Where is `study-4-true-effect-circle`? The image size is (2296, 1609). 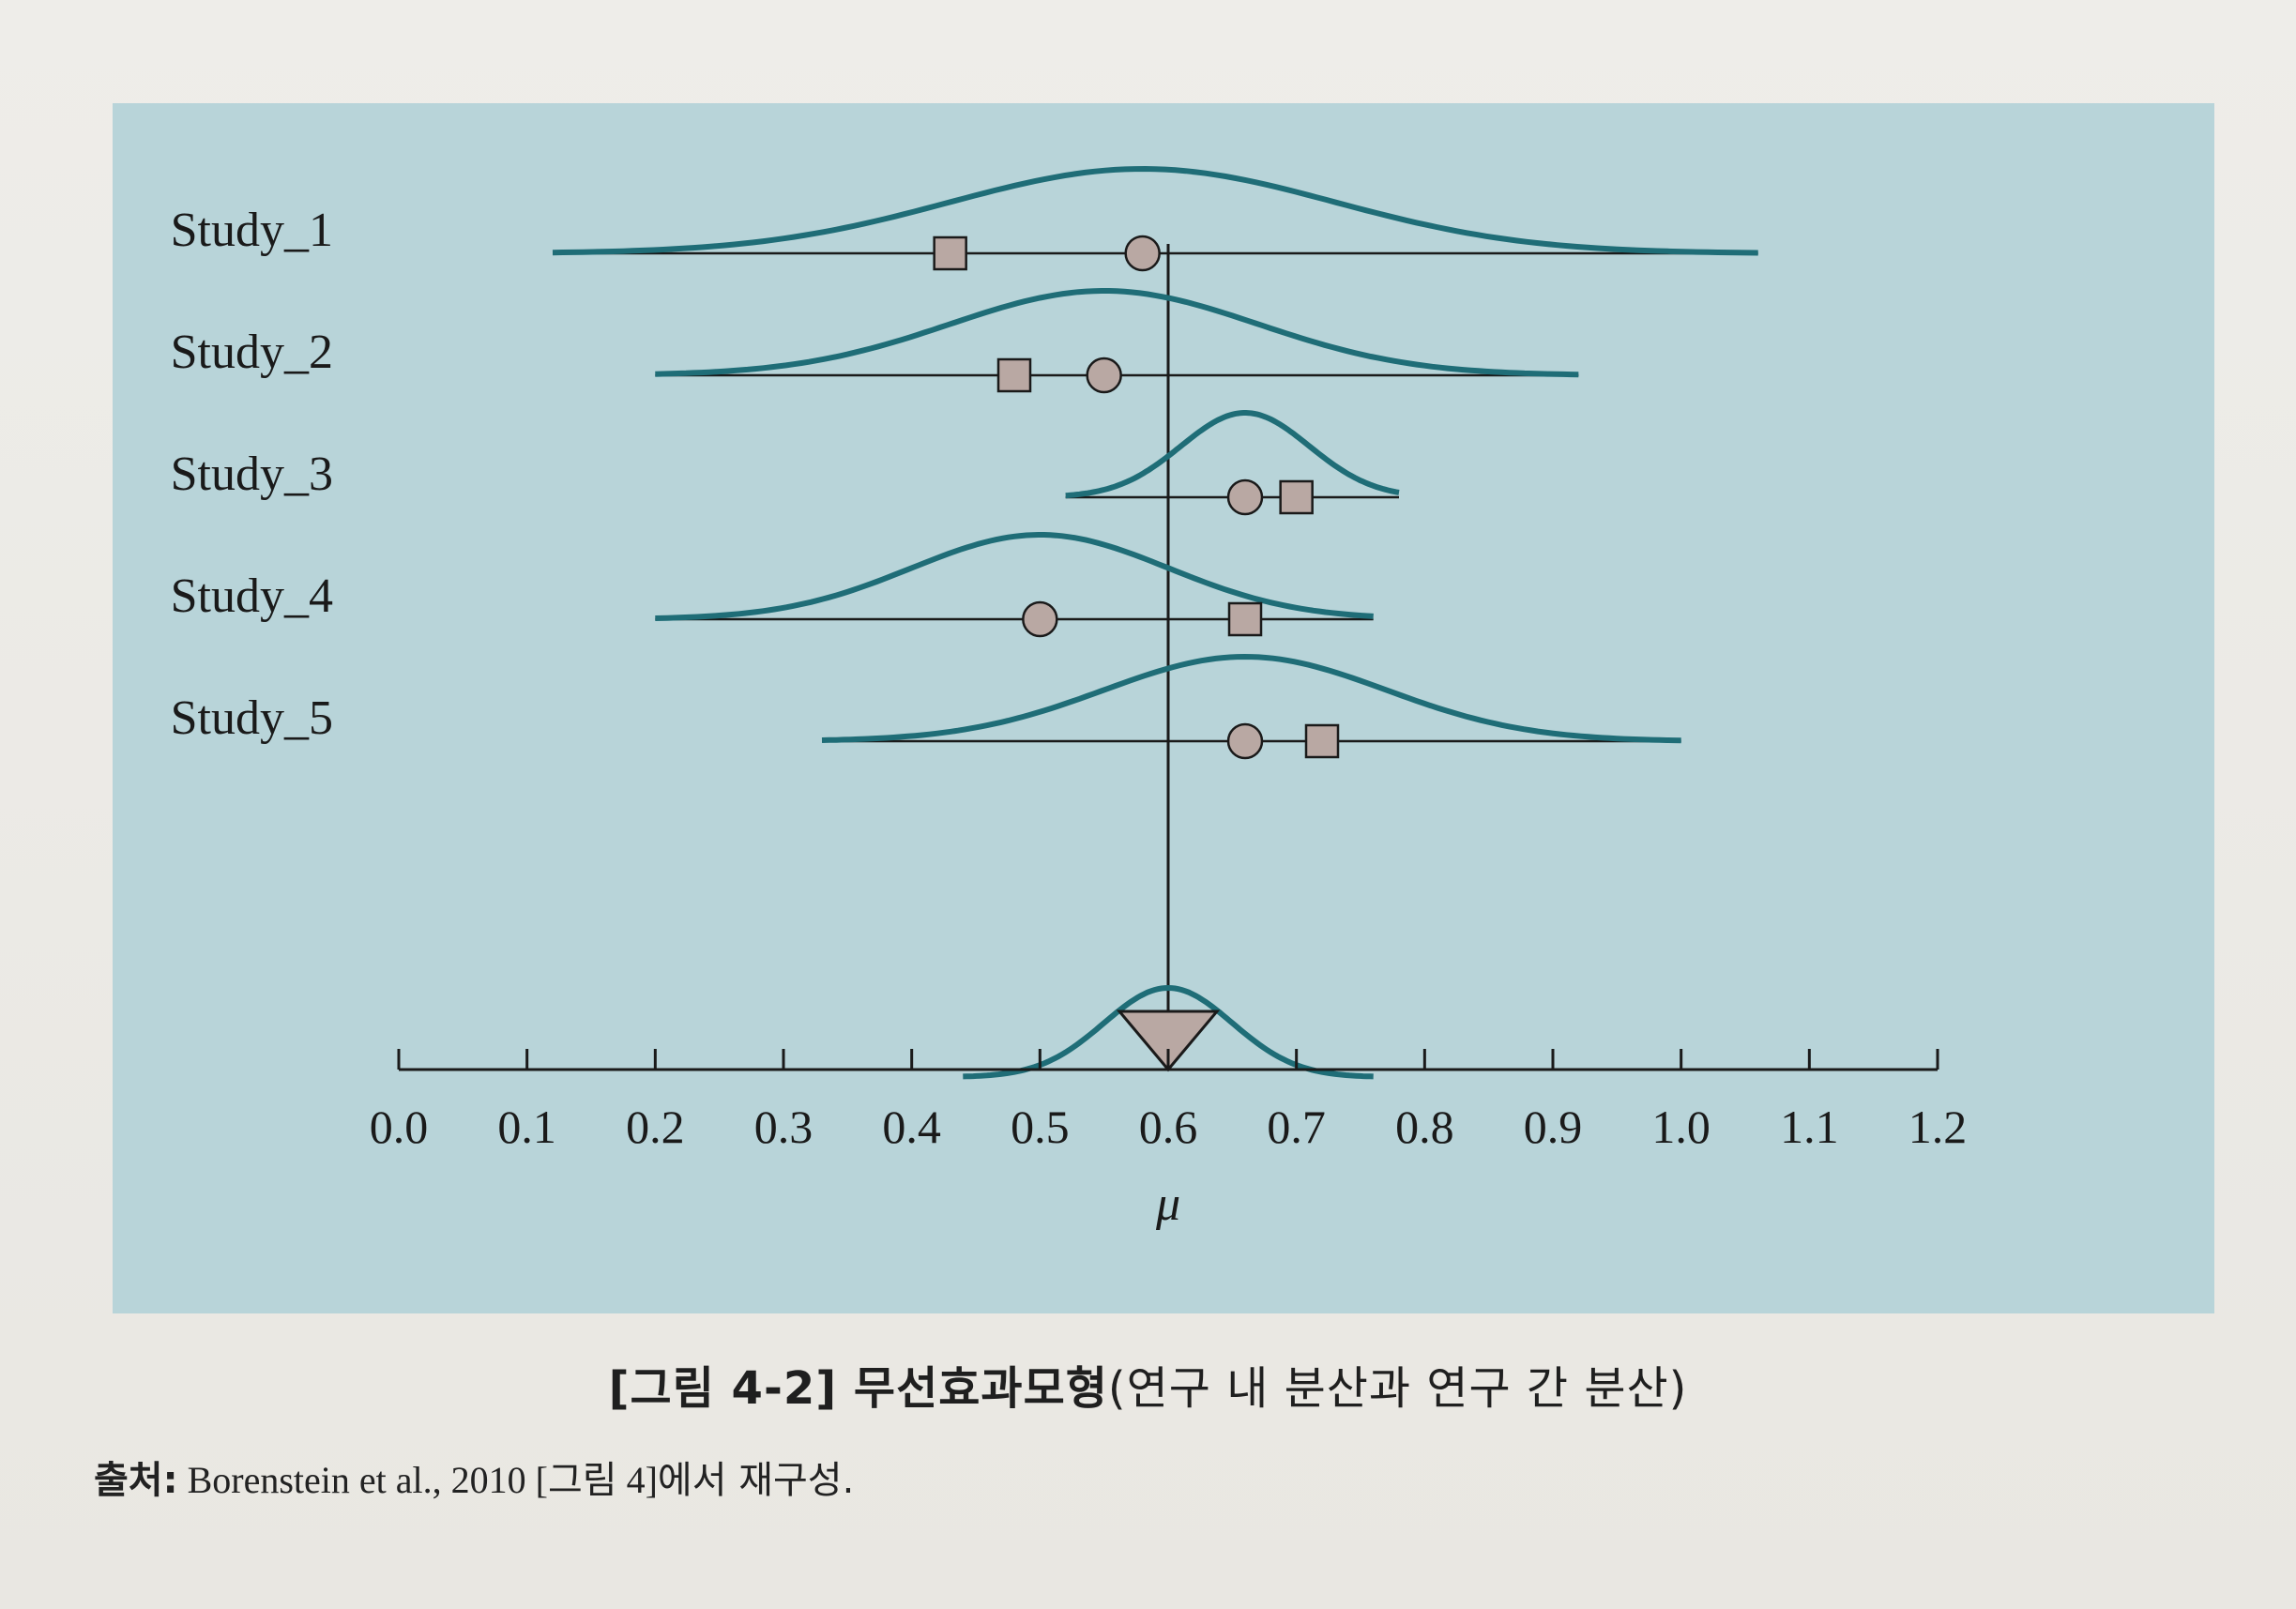
study-4-true-effect-circle is located at coordinates (1040, 619).